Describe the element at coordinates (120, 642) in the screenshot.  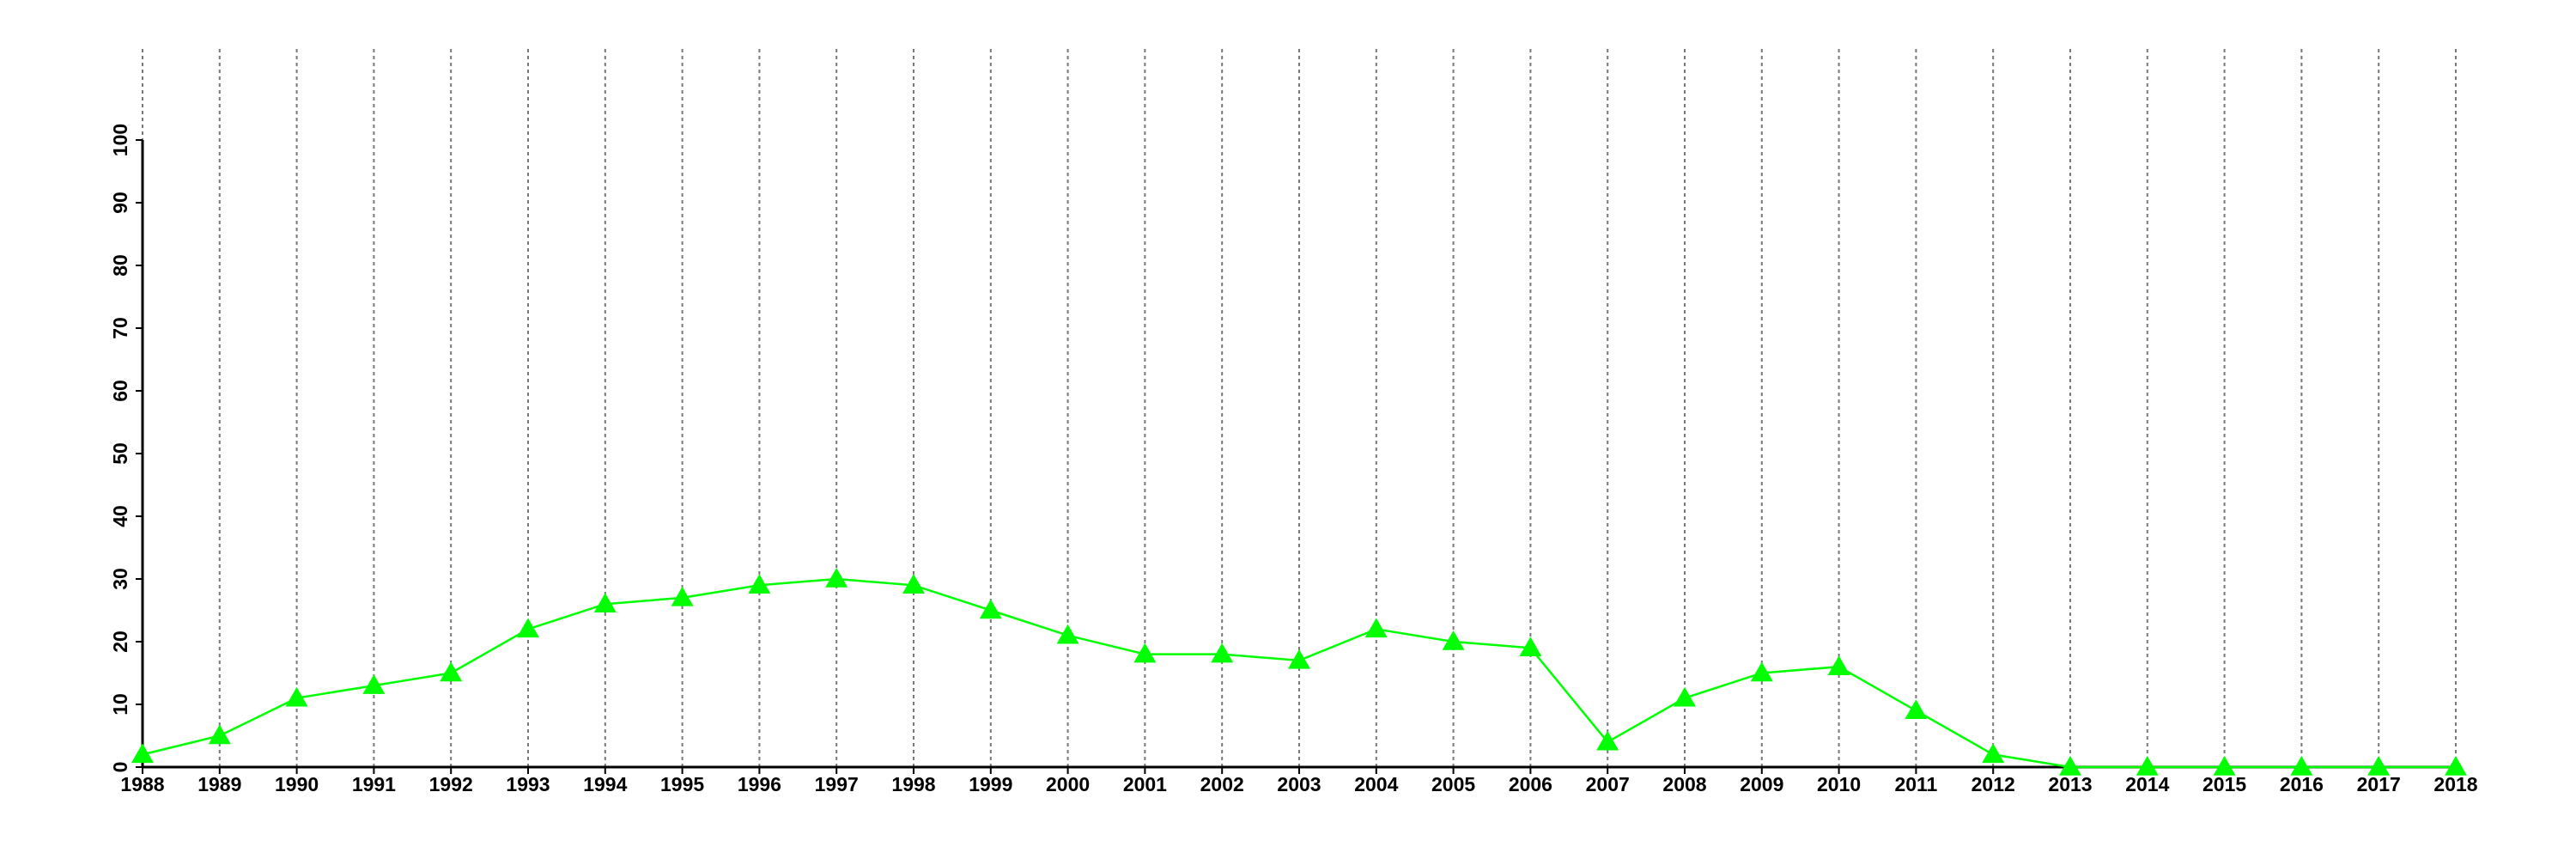
I see `y-tick-label: 20` at that location.